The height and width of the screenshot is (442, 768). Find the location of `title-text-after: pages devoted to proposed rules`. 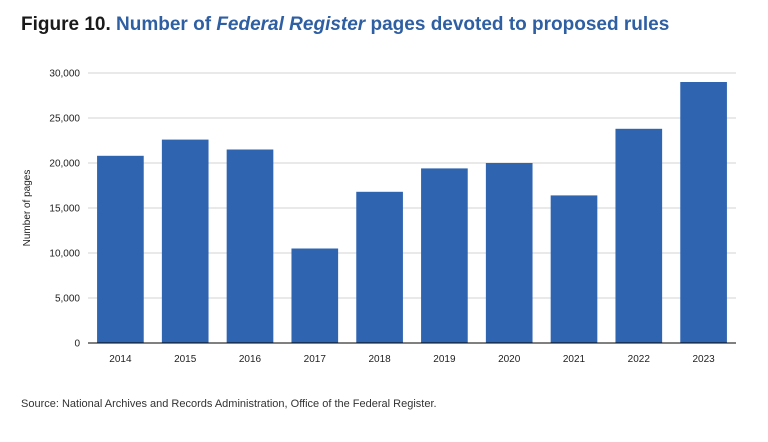

title-text-after: pages devoted to proposed rules is located at coordinates (517, 24).